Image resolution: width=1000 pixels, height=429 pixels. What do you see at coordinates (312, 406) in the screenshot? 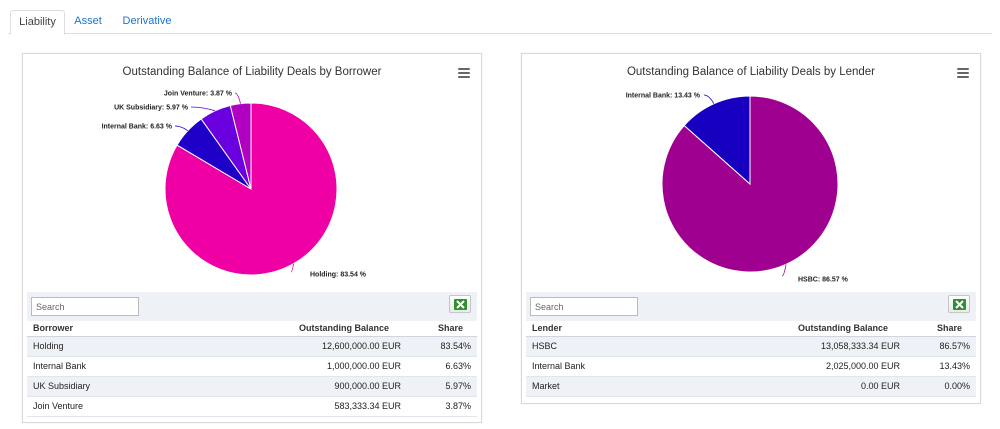
I see `balance-cell: 583,333.34 EUR` at bounding box center [312, 406].